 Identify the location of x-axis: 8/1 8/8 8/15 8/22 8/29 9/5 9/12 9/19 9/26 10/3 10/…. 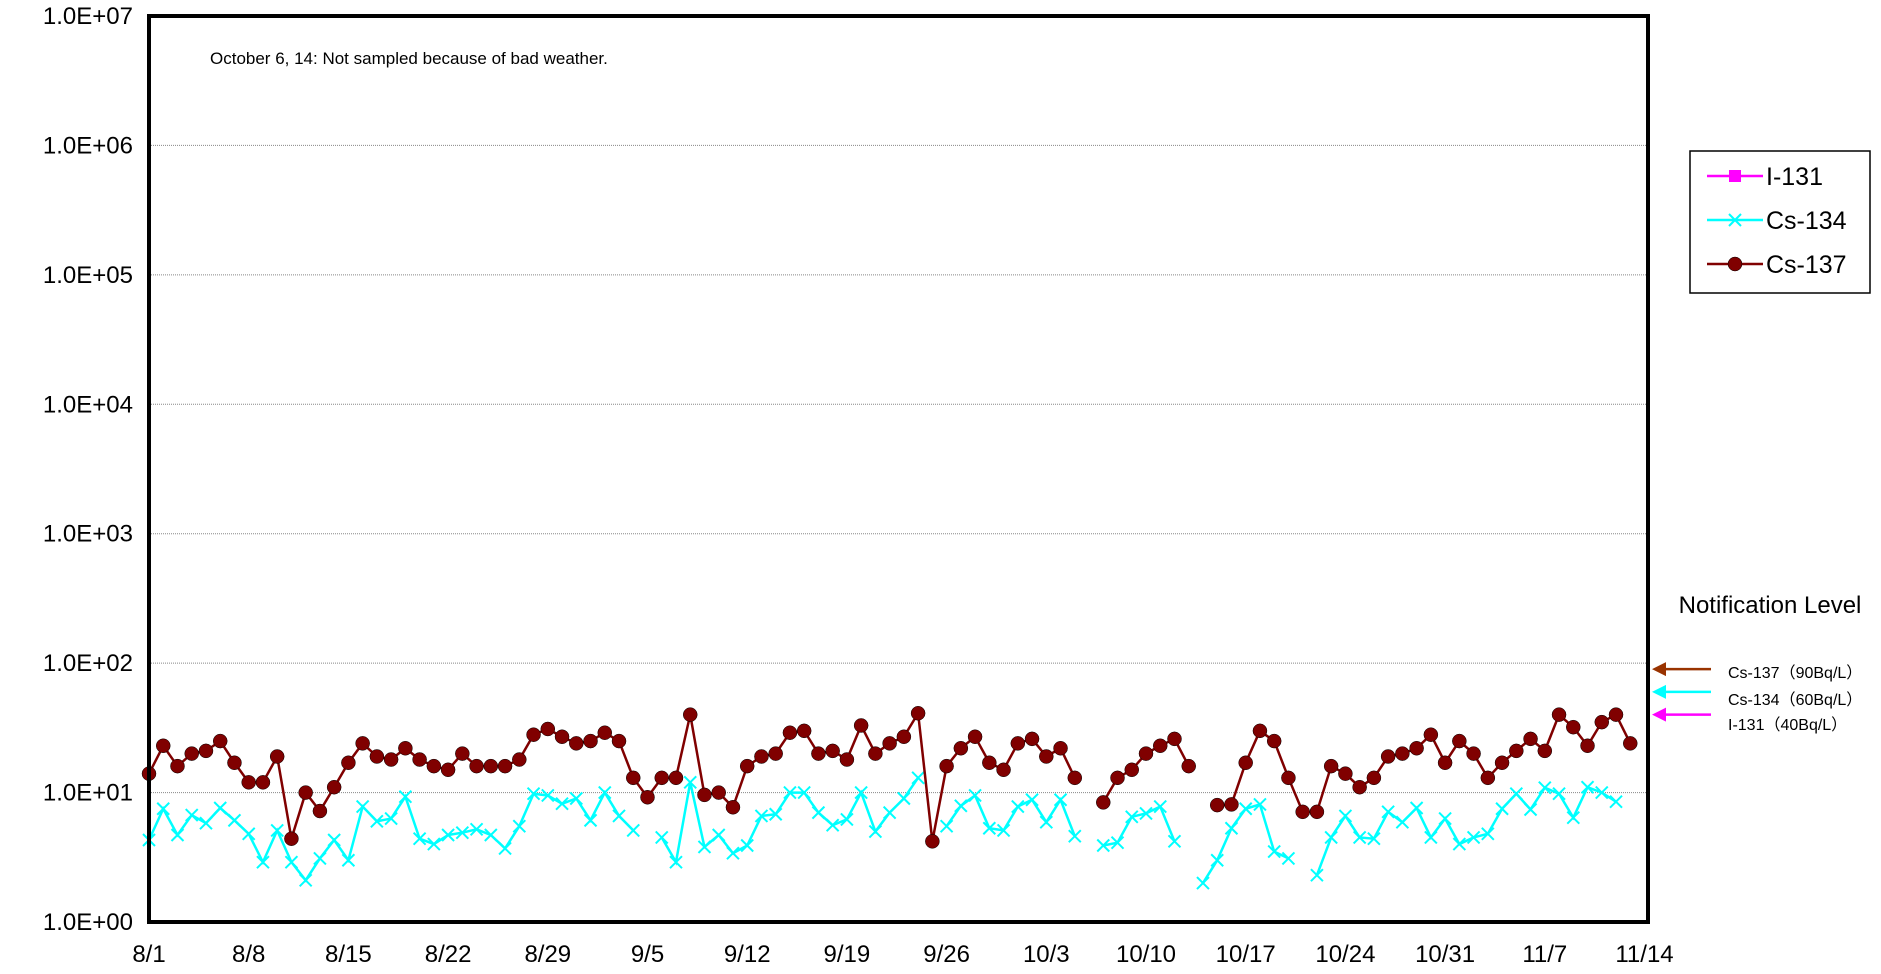
(902, 954).